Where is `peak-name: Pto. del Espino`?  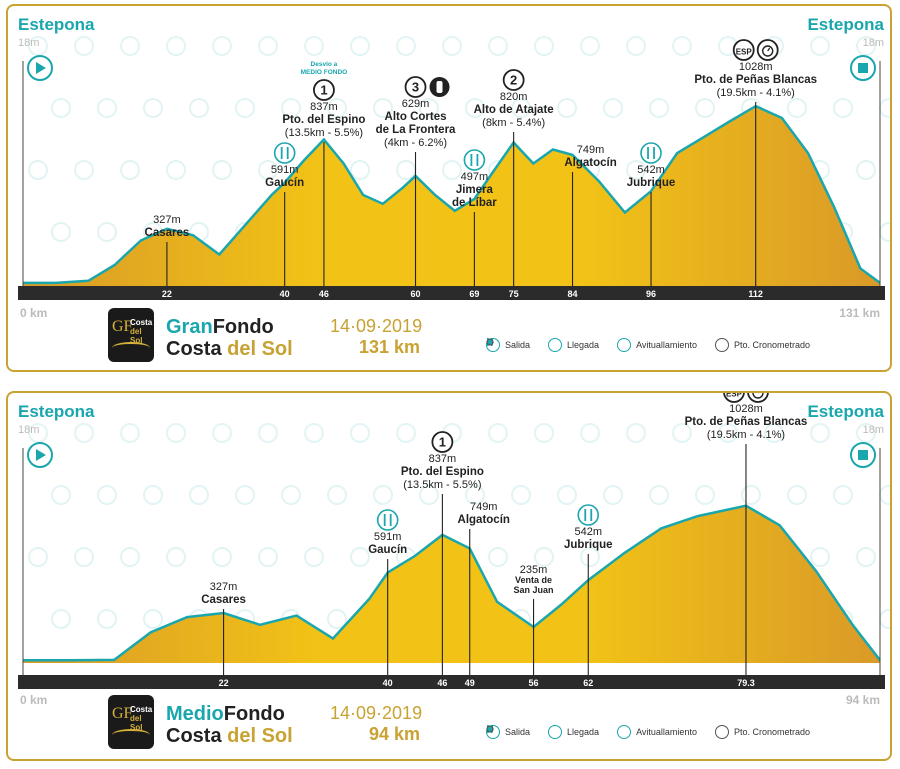 peak-name: Pto. del Espino is located at coordinates (442, 472).